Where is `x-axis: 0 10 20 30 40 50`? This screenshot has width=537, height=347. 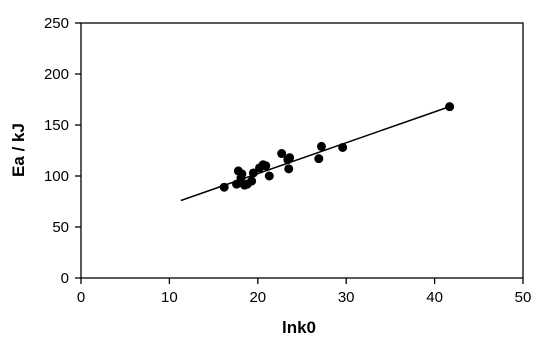 x-axis: 0 10 20 30 40 50 is located at coordinates (304, 292).